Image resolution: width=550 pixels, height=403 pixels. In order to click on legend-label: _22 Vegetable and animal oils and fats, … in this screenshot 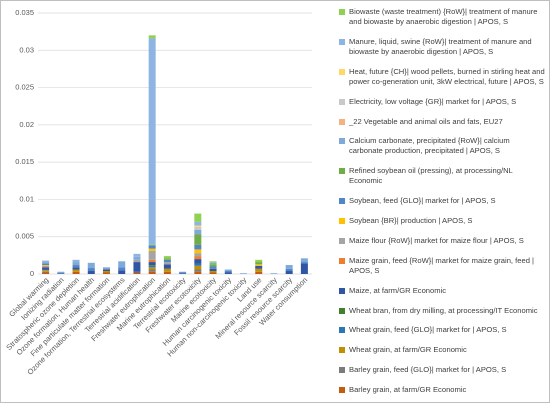, I will do `click(426, 121)`.